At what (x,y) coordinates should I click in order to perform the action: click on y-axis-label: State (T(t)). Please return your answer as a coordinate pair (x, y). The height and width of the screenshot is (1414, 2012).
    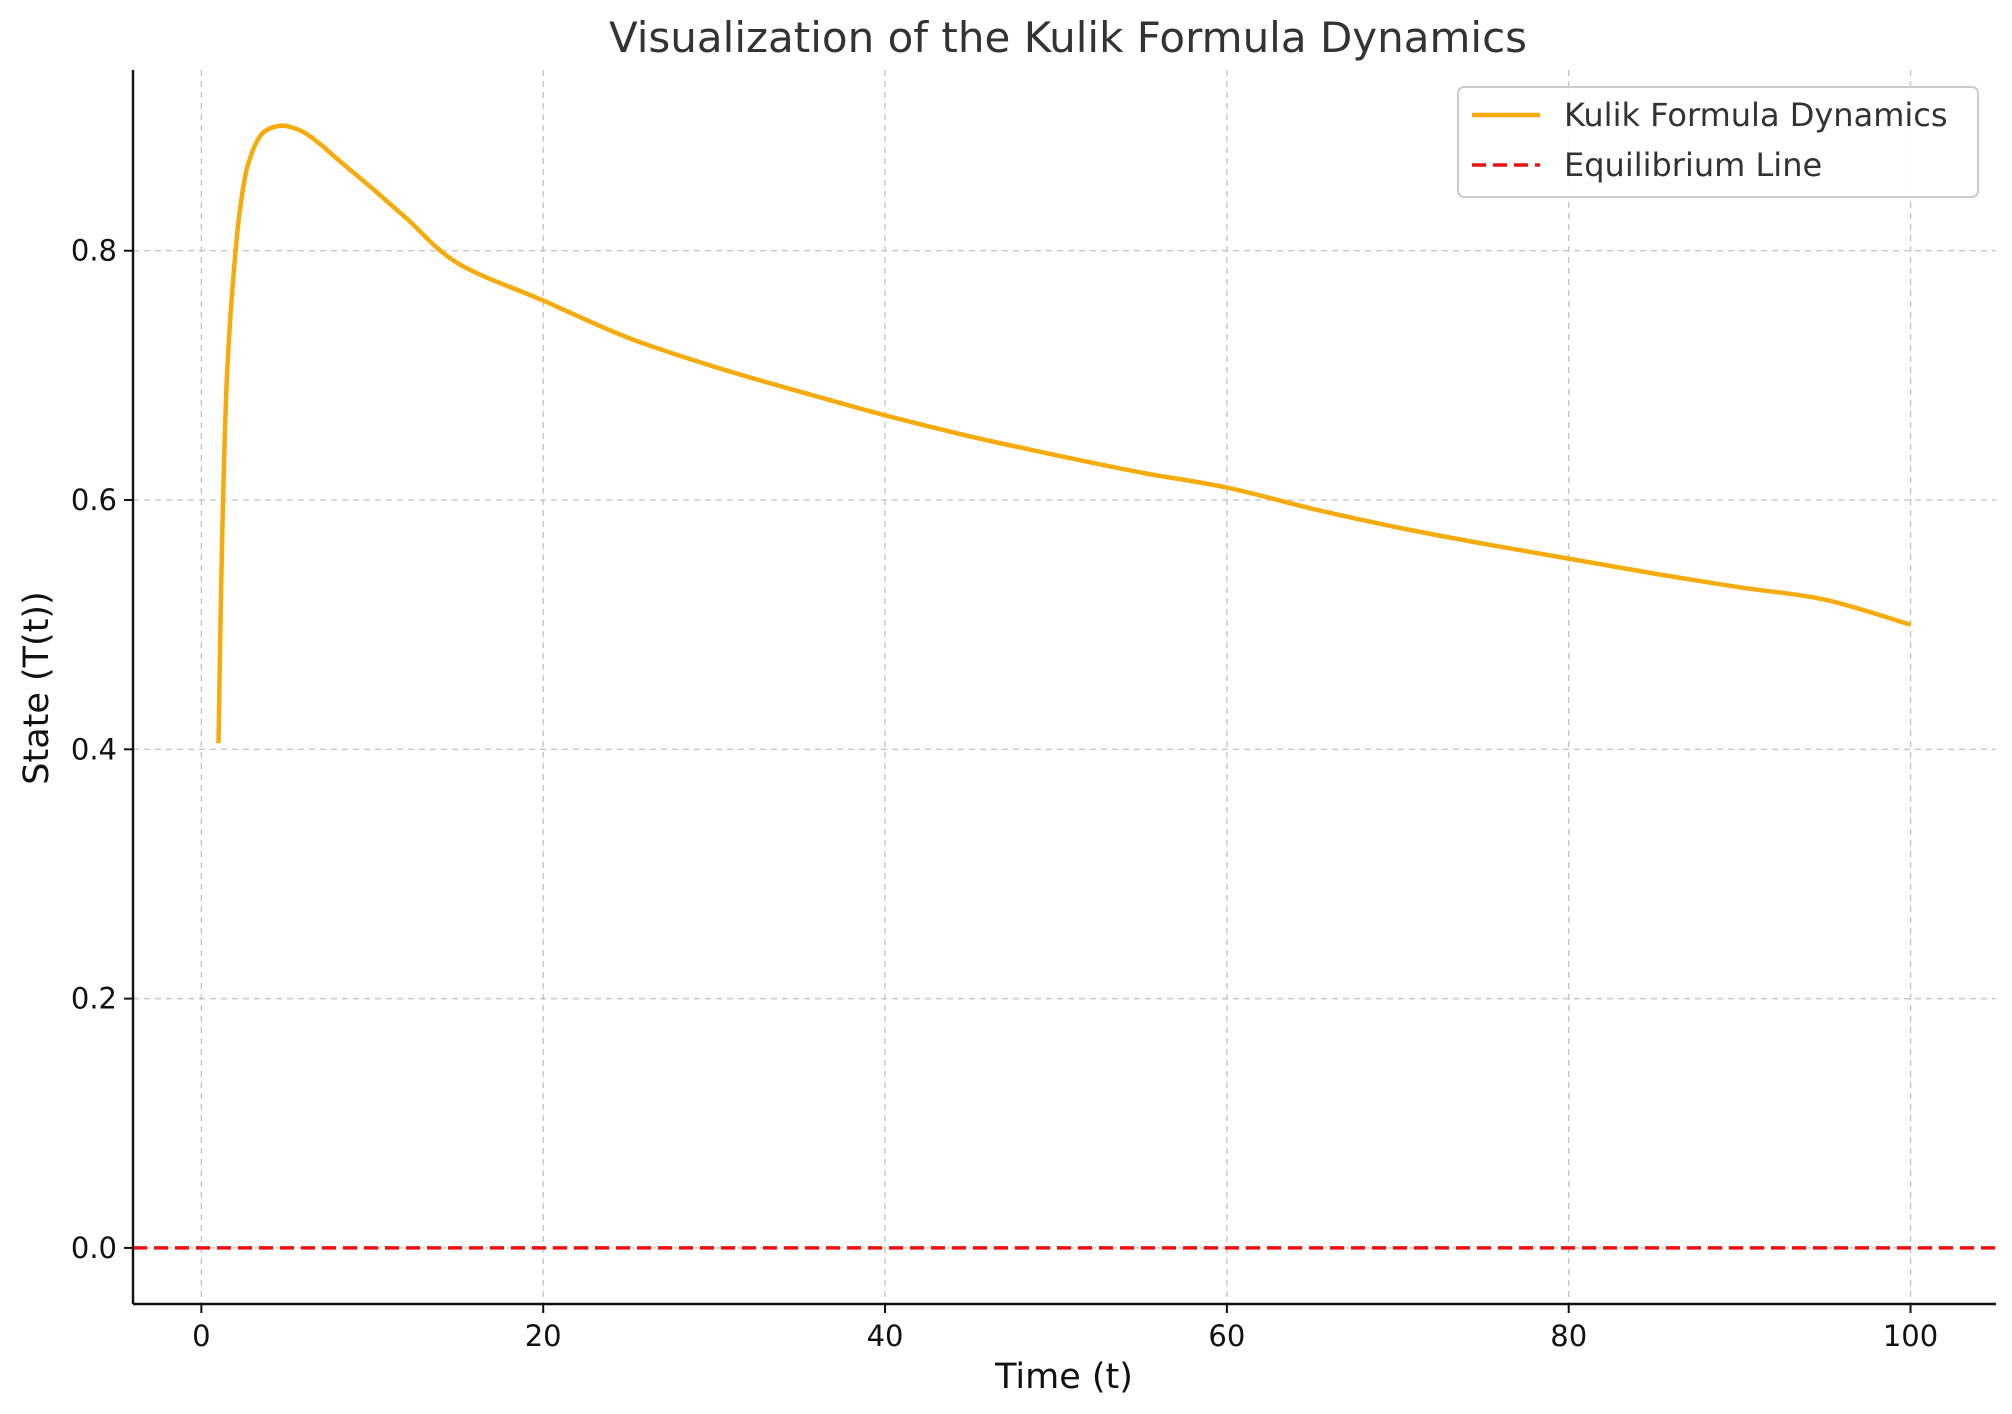
    Looking at the image, I should click on (37, 688).